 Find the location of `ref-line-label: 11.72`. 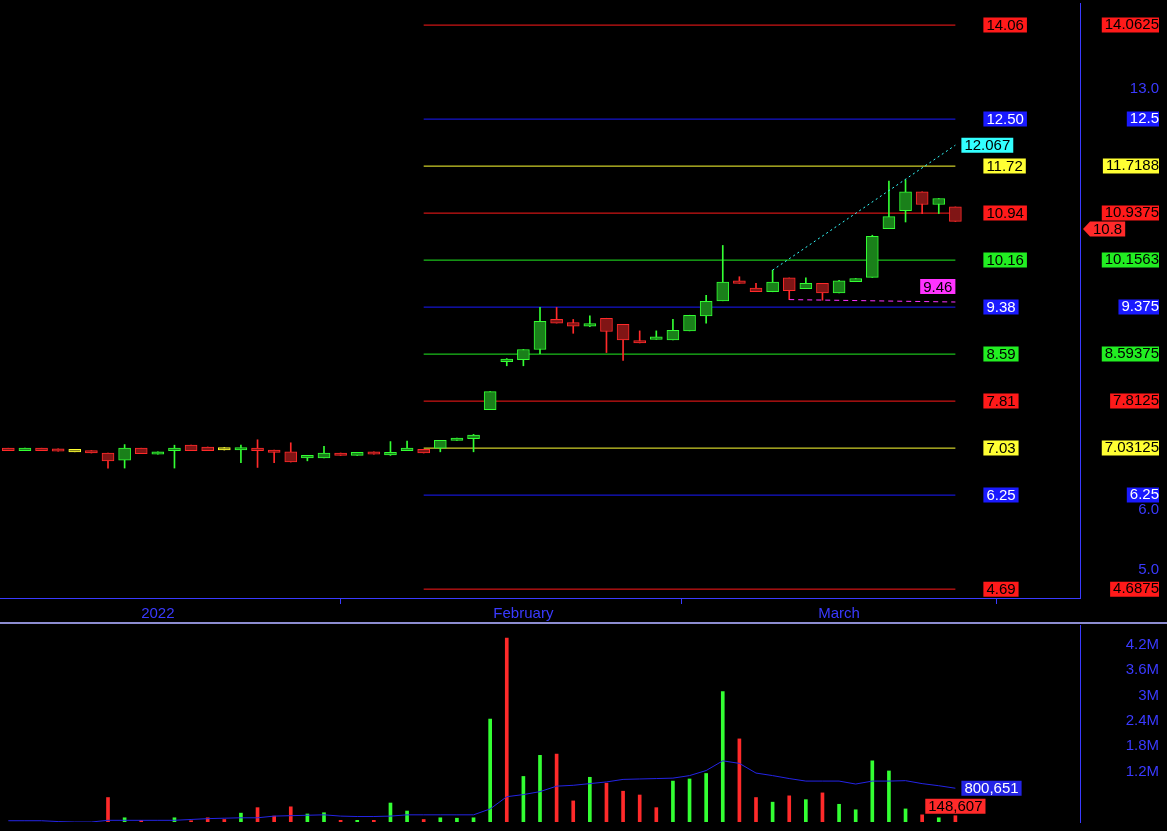

ref-line-label: 11.72 is located at coordinates (1004, 166).